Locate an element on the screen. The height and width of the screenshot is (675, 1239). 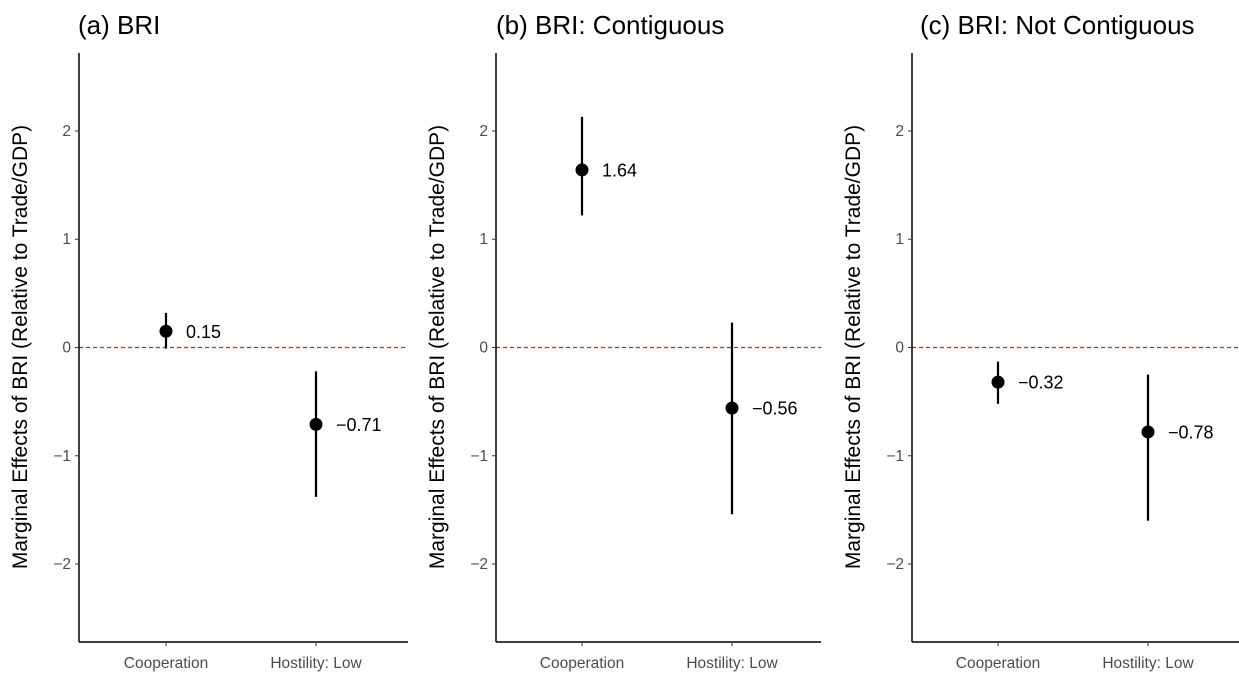
data-label: 0.15 is located at coordinates (203, 332).